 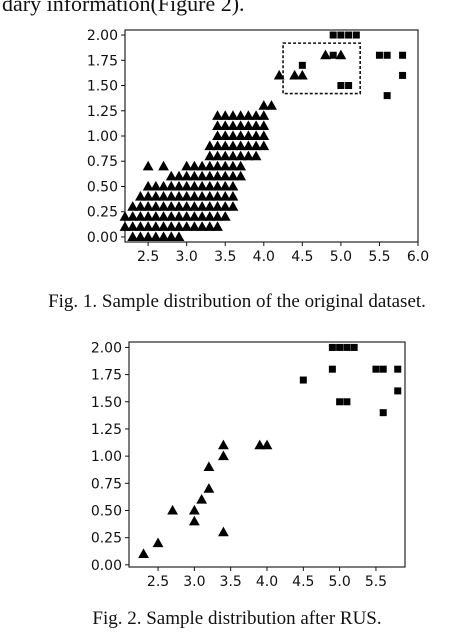 What do you see at coordinates (418, 257) in the screenshot?
I see `fig1-x-tick-label: 6.0` at bounding box center [418, 257].